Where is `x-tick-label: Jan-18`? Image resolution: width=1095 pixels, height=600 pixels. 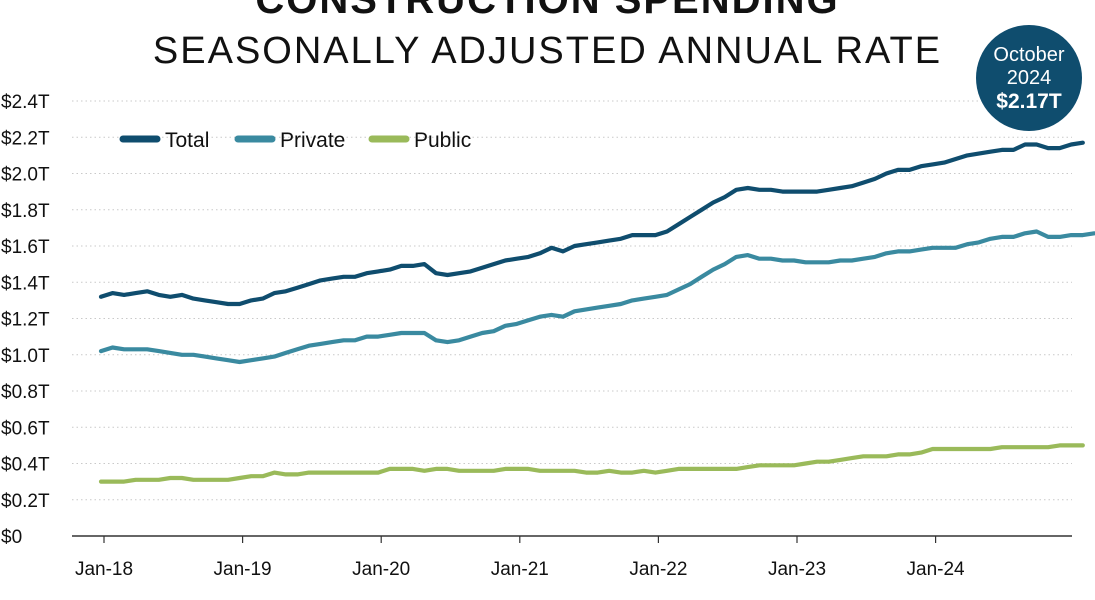
x-tick-label: Jan-18 is located at coordinates (104, 569).